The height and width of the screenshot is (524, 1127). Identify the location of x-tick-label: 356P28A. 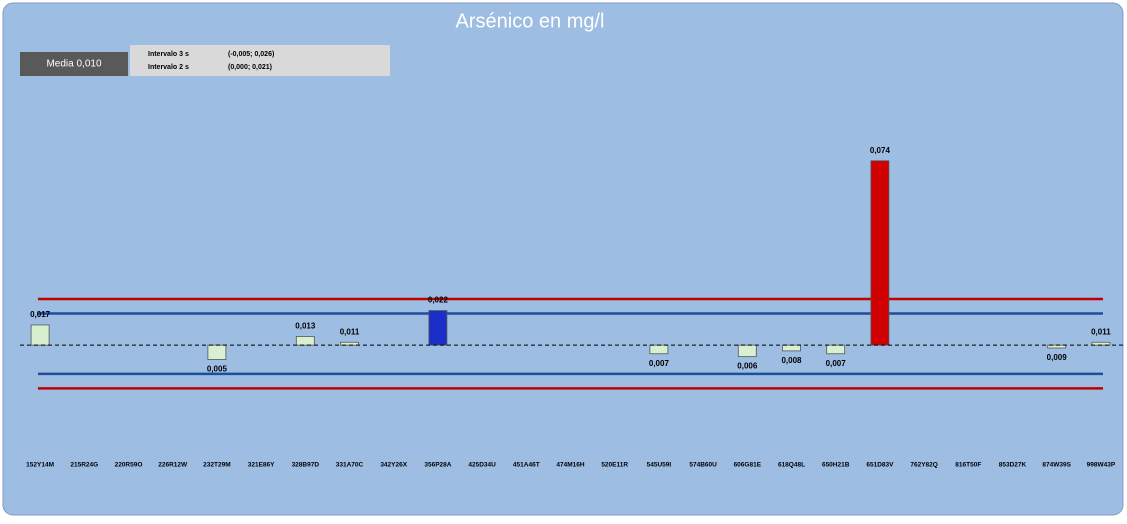
(437, 465).